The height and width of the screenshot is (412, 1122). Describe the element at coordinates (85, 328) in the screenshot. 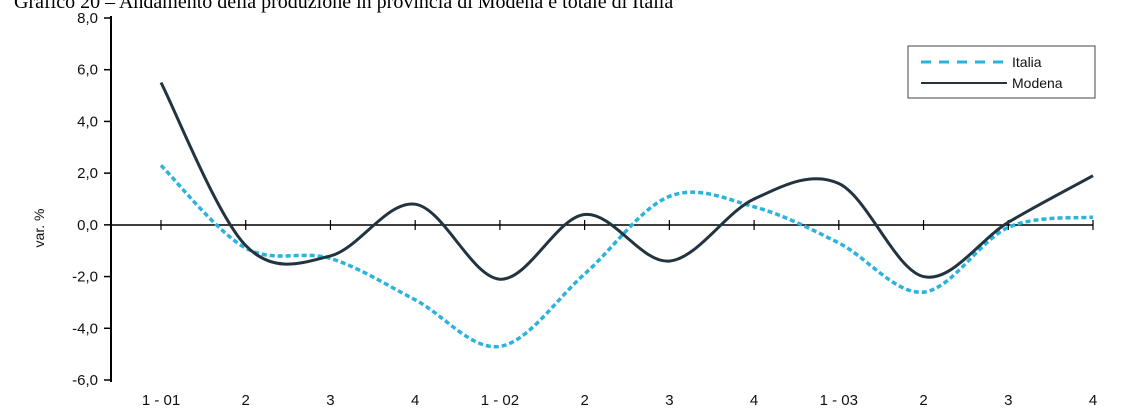

I see `y-tick-label: -4,0` at that location.